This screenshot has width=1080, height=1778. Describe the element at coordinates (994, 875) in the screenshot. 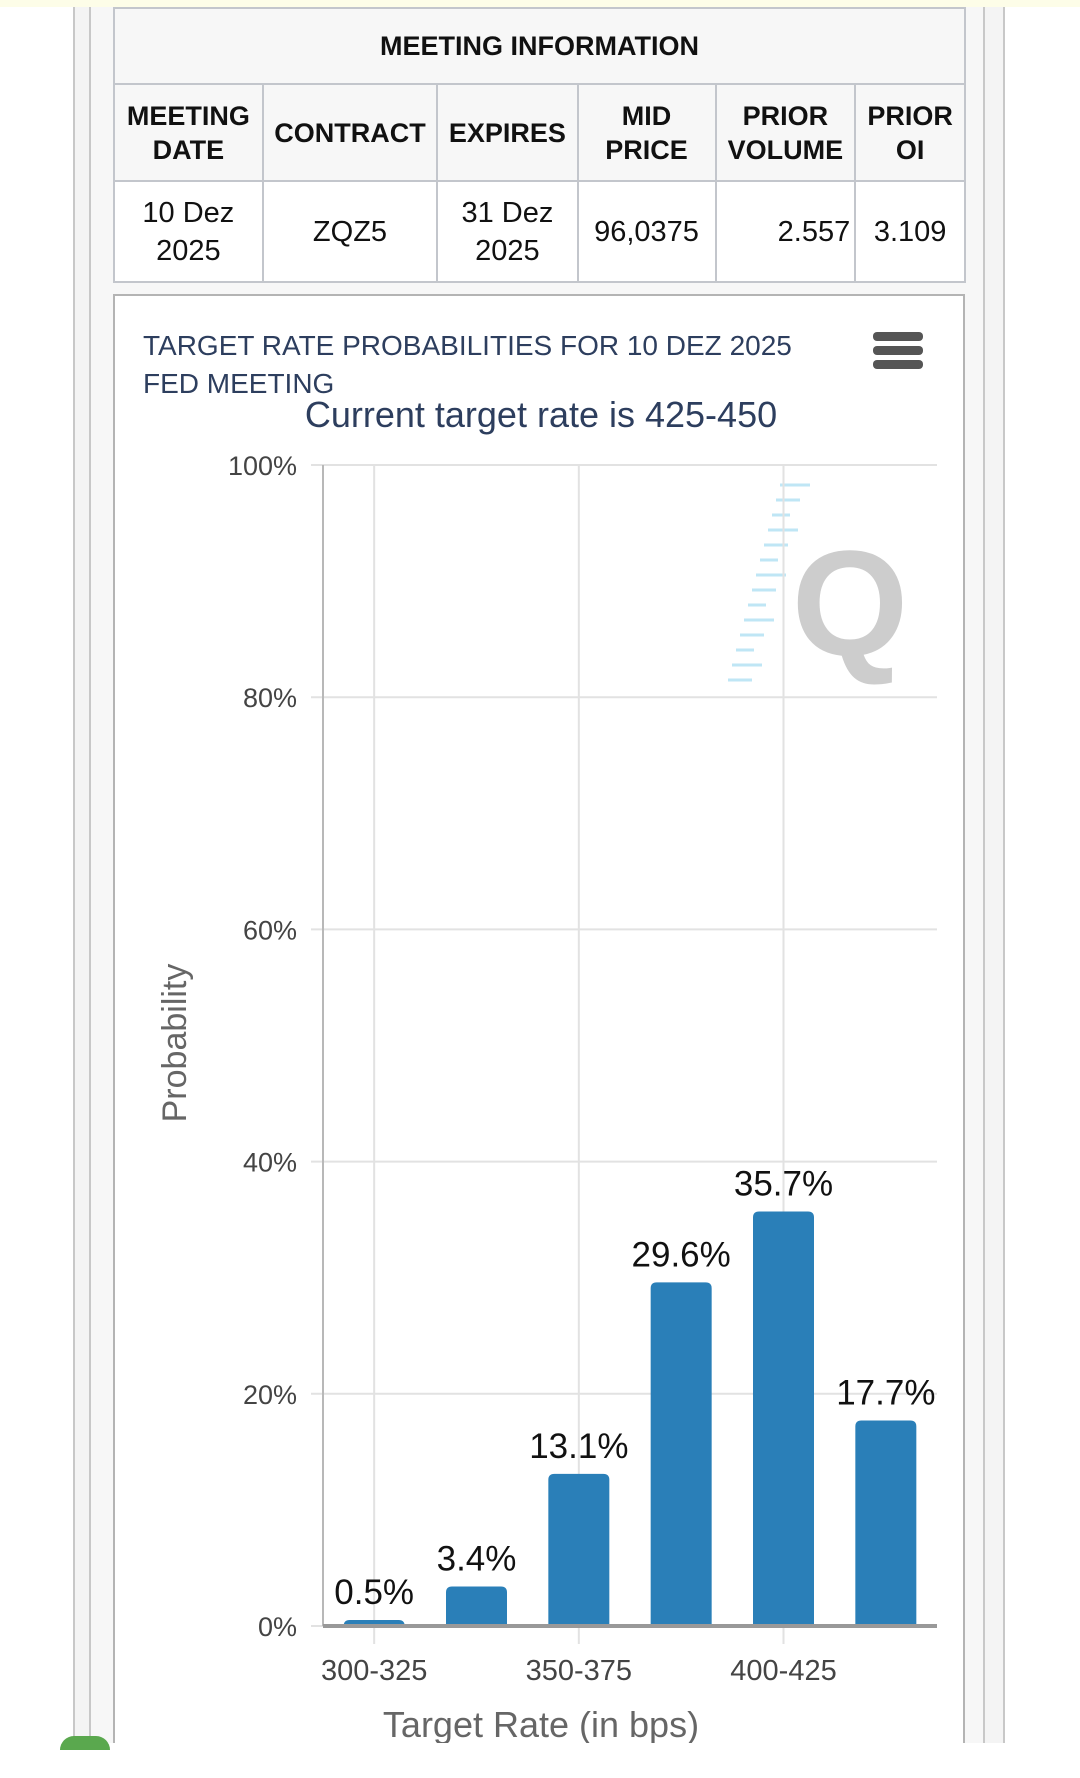

I see `right-frame` at that location.